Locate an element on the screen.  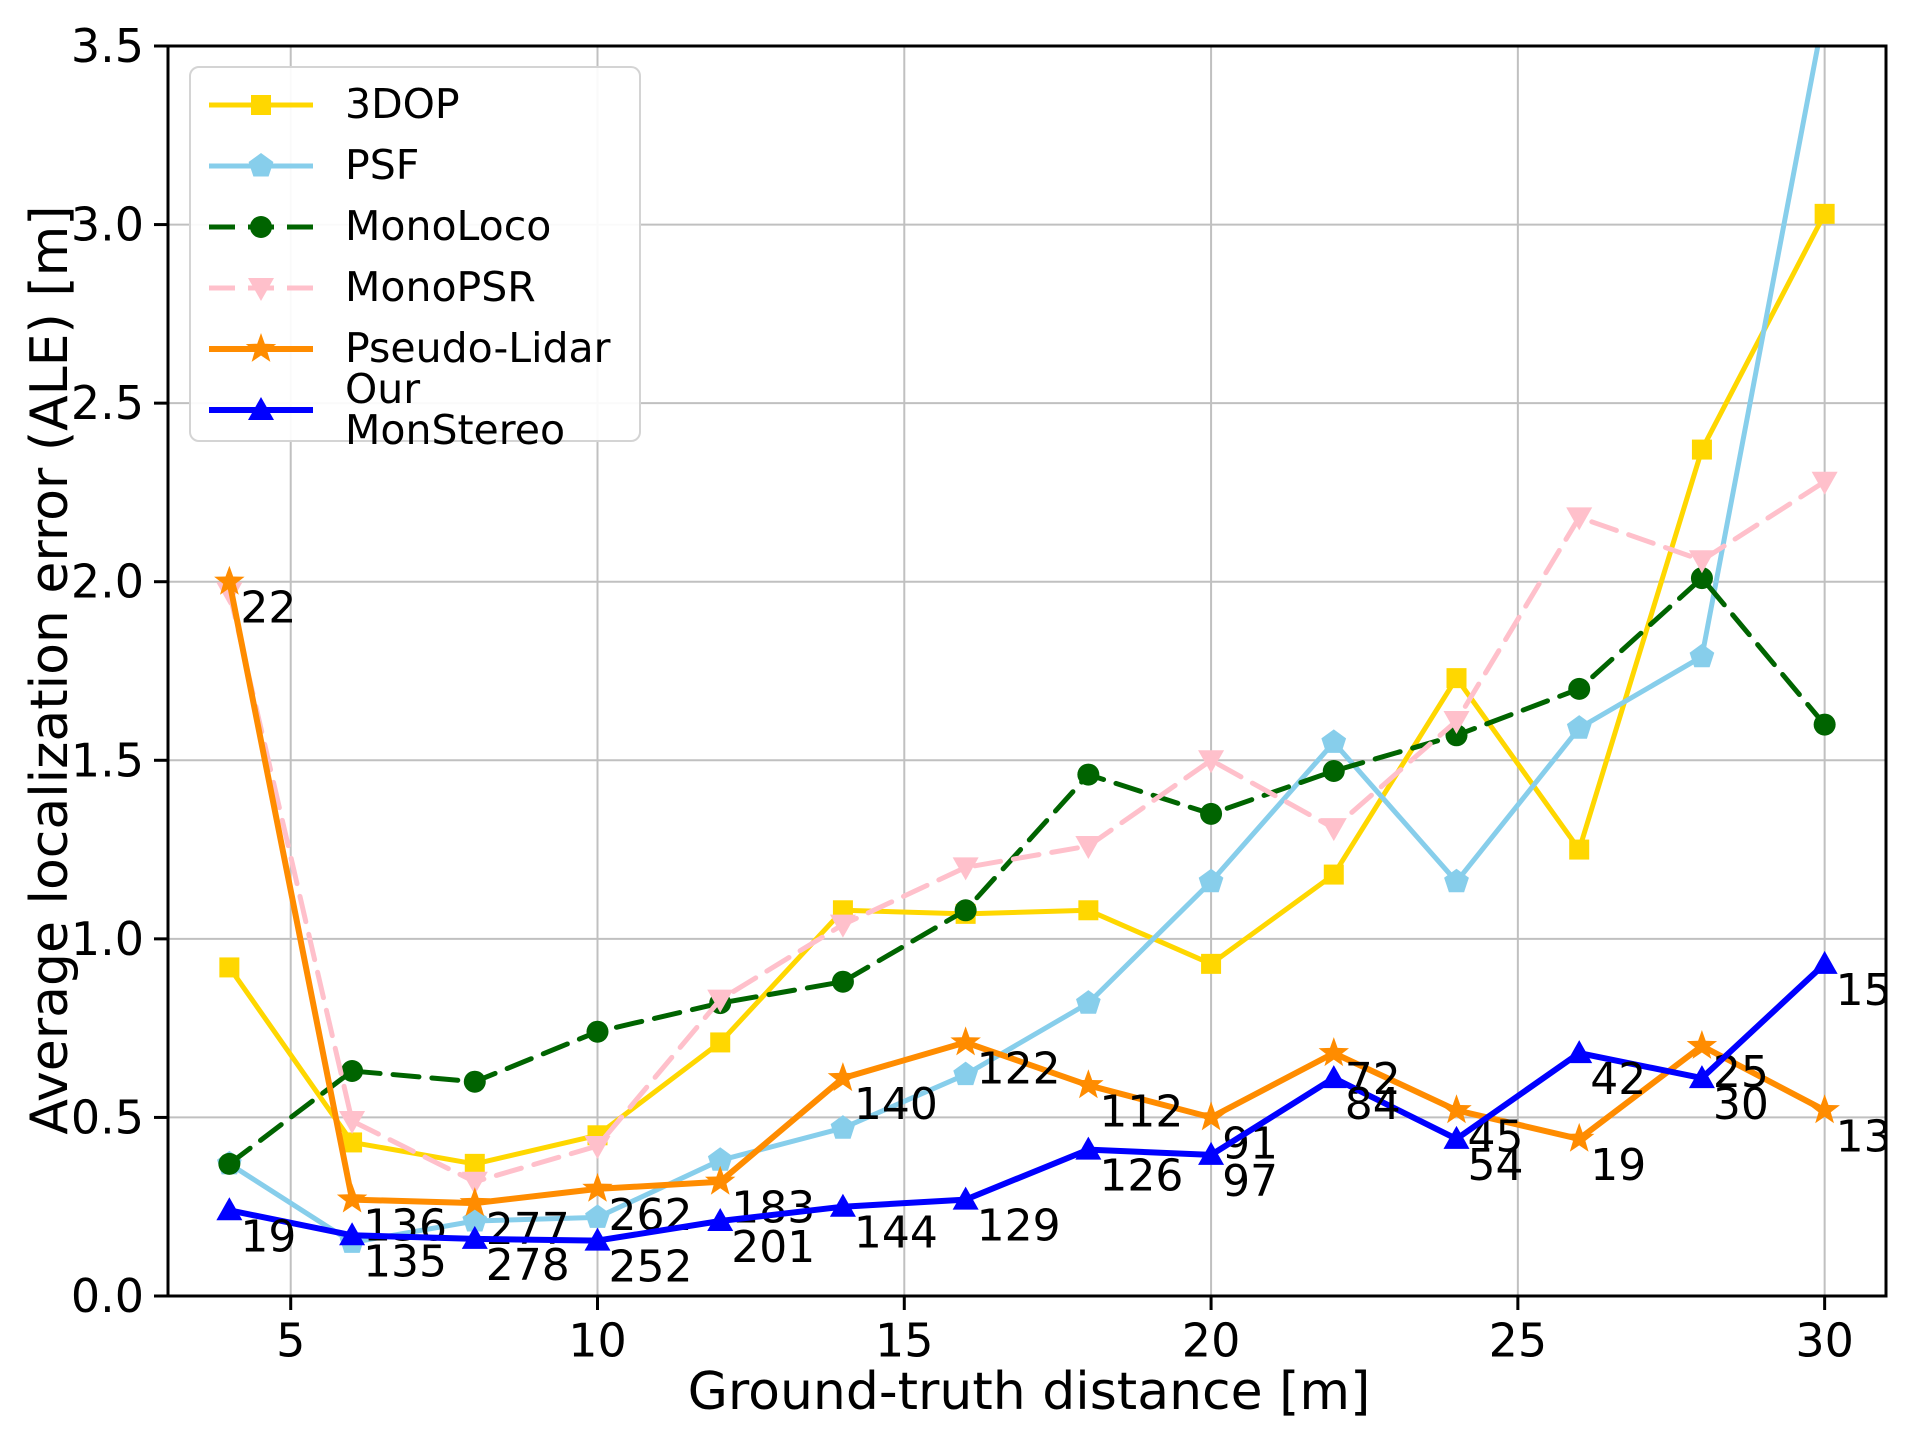
legend-sample-triangle-down-icon is located at coordinates (261, 289).